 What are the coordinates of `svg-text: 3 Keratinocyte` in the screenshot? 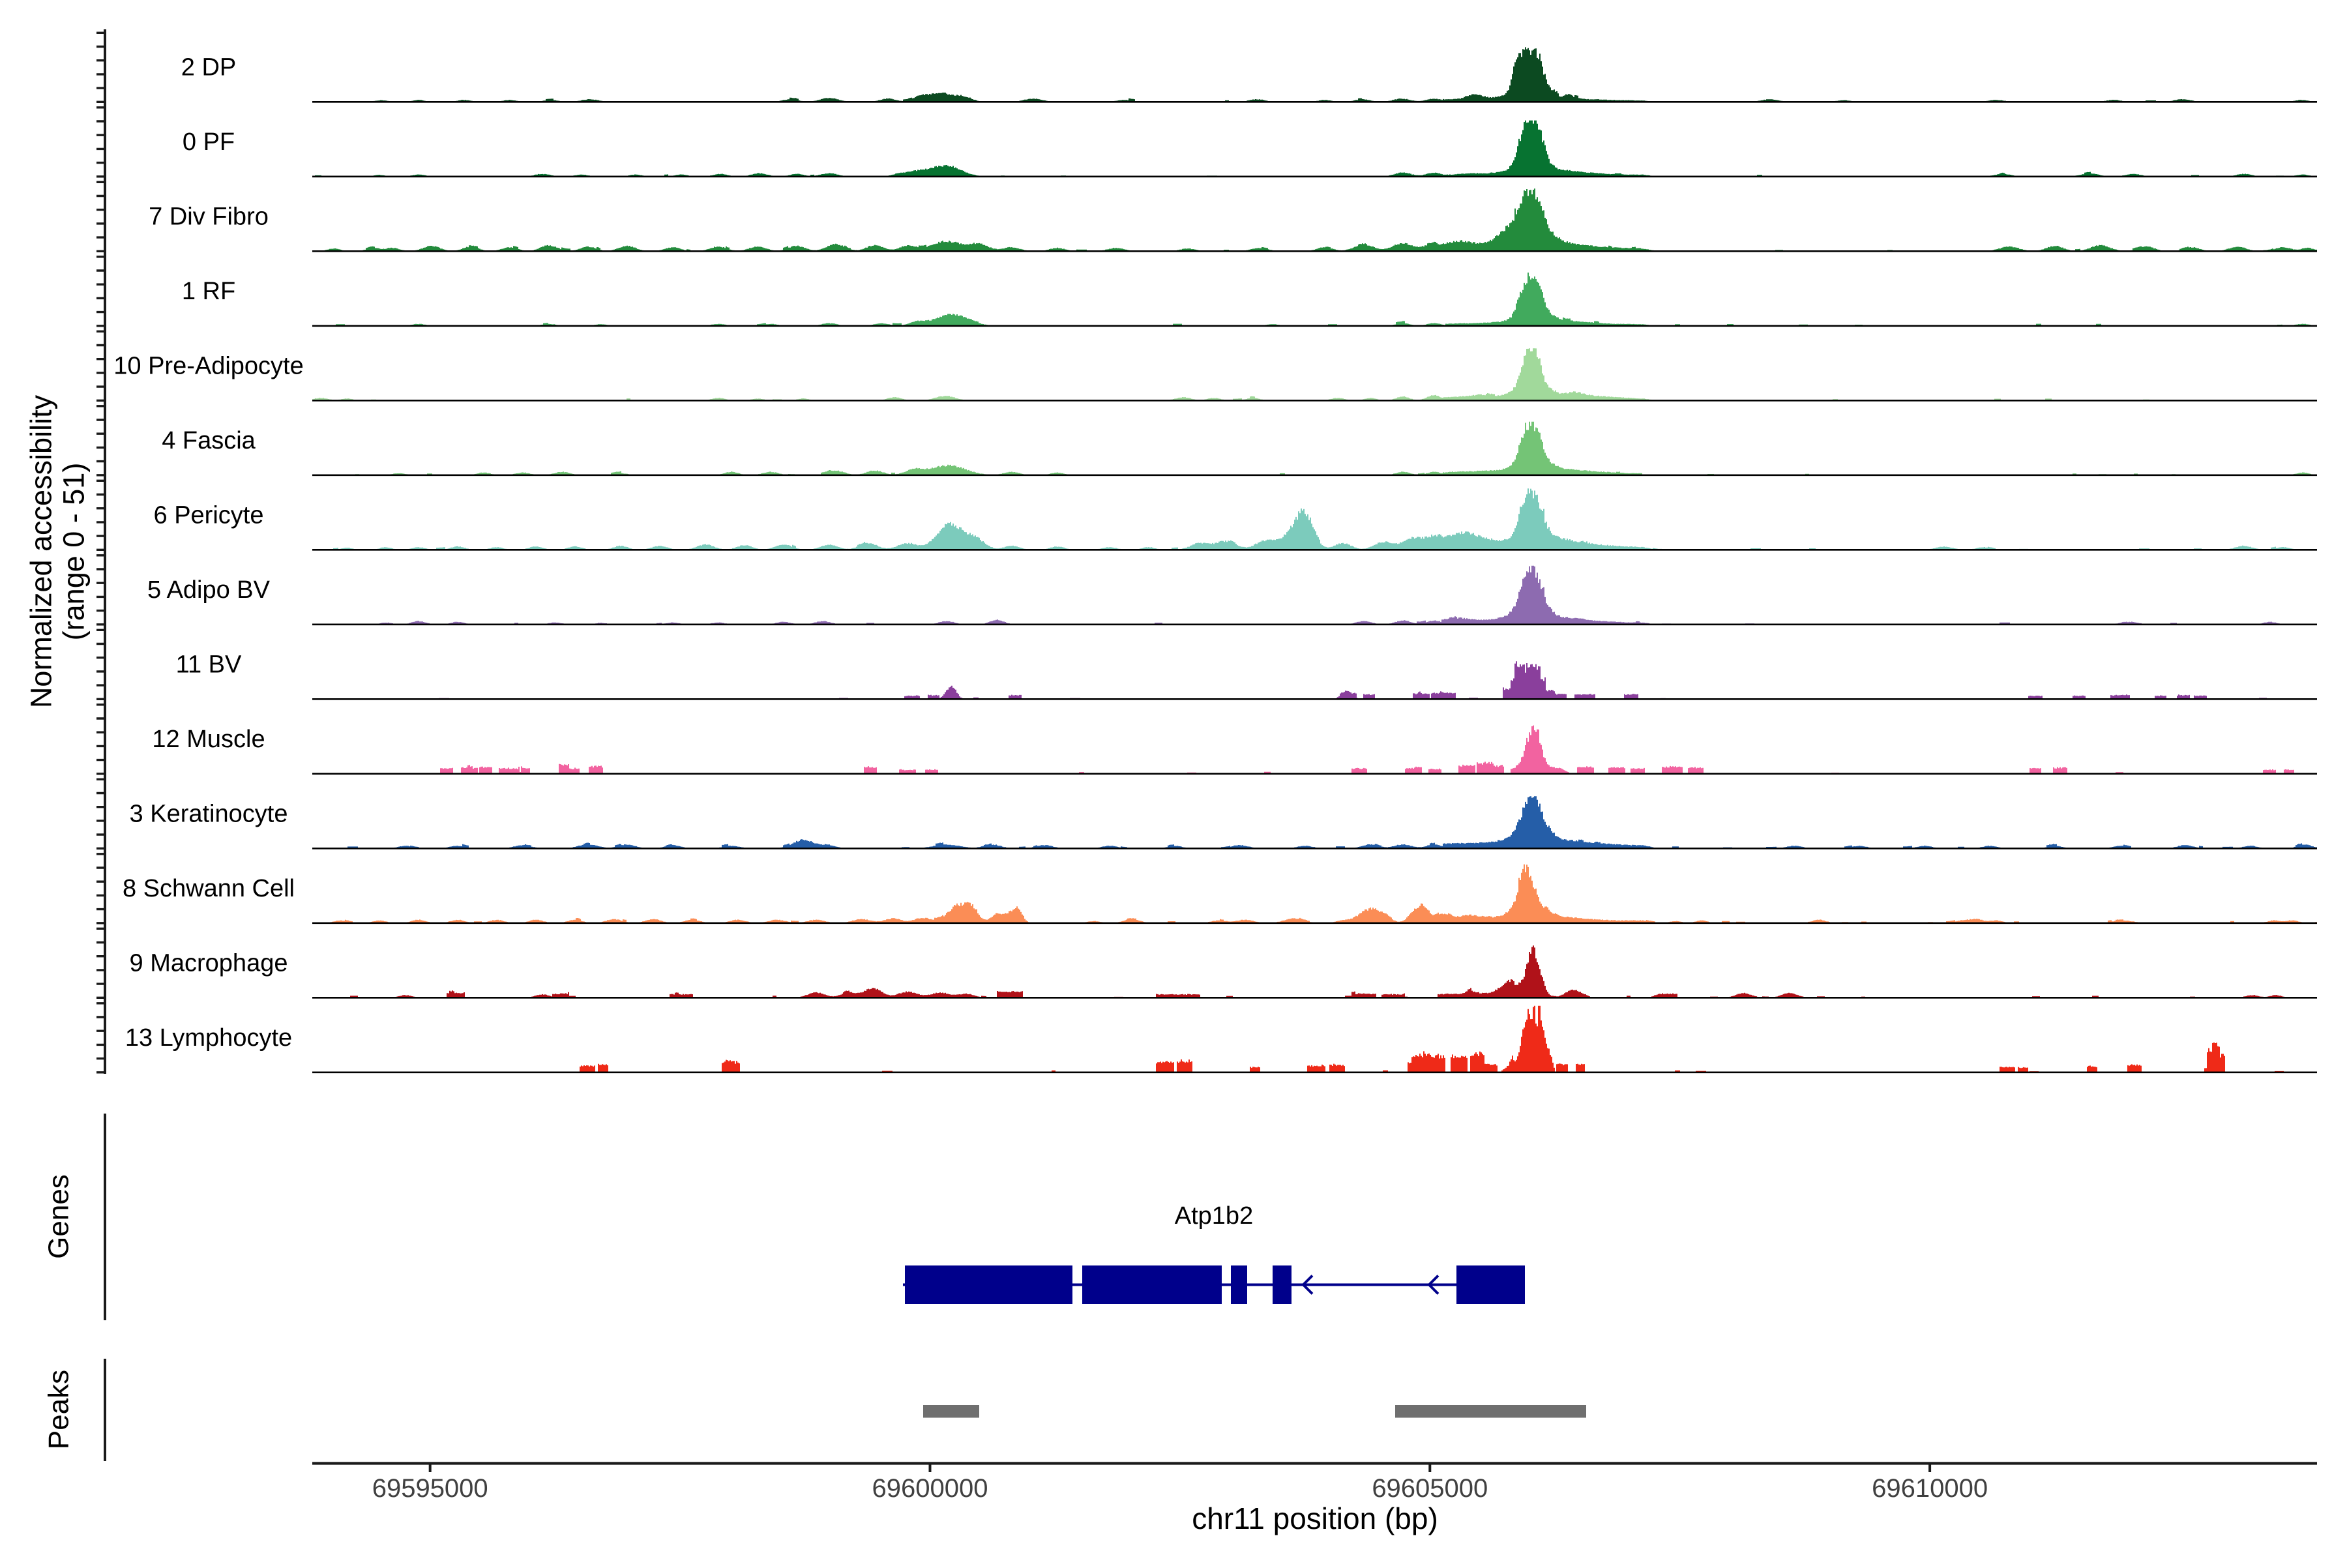 It's located at (209, 814).